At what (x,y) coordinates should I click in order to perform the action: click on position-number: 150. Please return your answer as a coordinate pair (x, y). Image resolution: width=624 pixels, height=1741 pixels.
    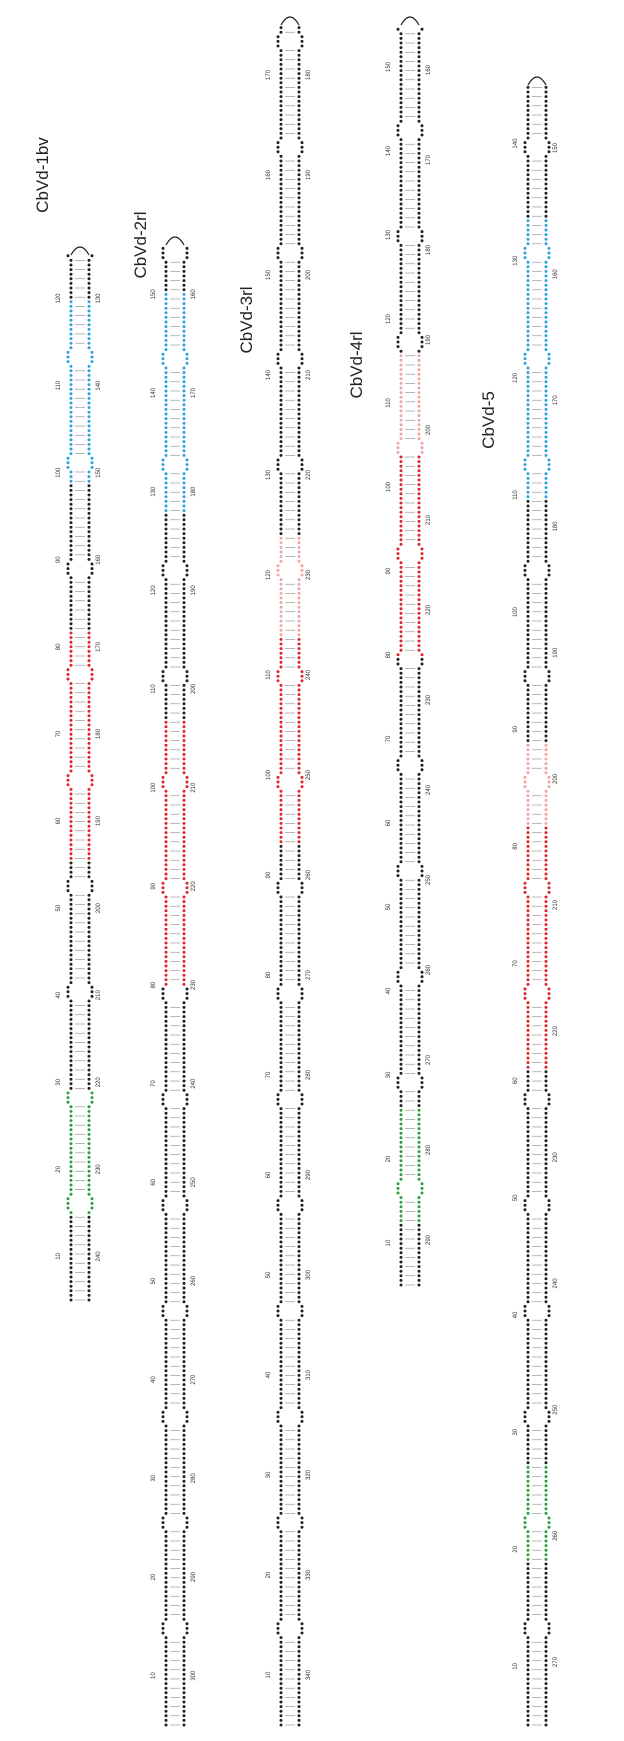
    Looking at the image, I should click on (556, 147).